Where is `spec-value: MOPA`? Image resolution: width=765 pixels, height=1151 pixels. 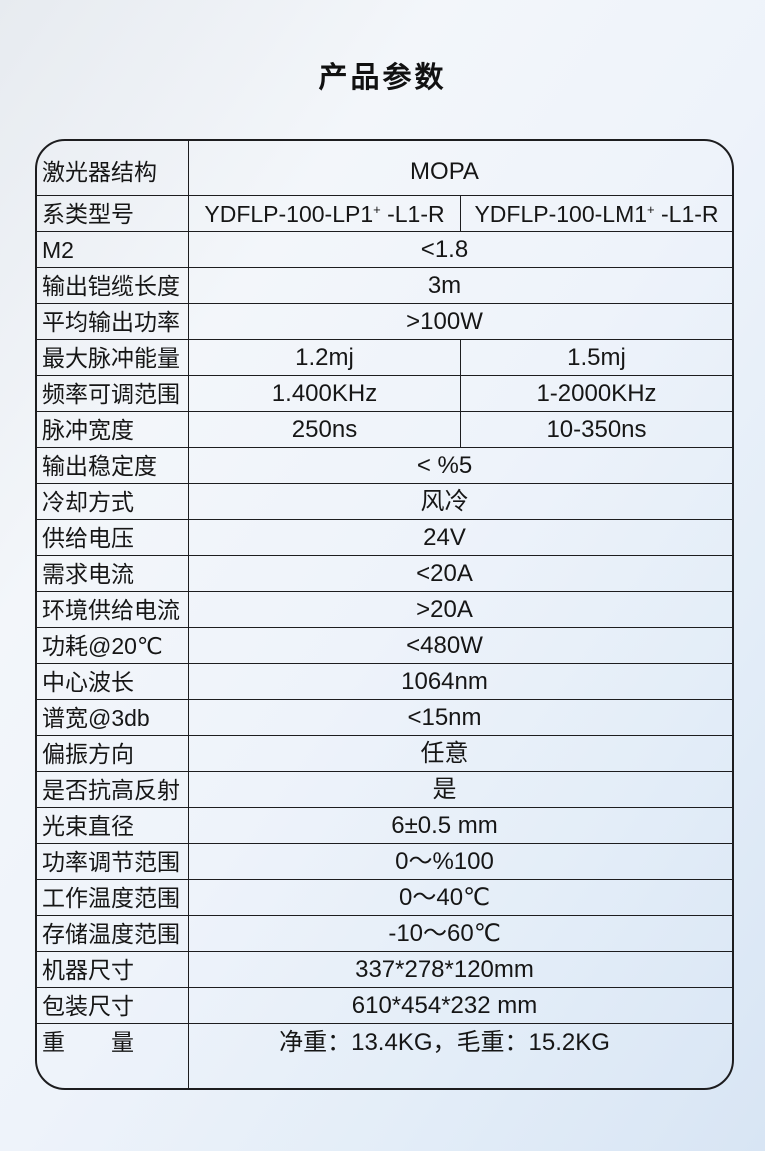 spec-value: MOPA is located at coordinates (444, 172).